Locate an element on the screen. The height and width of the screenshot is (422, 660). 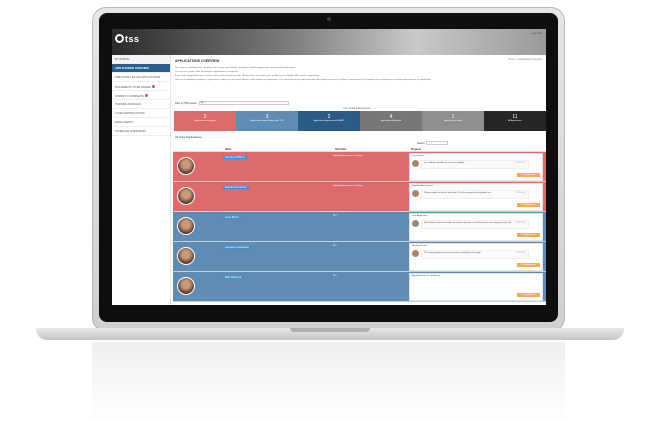
hr-contact-select: ALL is located at coordinates (244, 103).